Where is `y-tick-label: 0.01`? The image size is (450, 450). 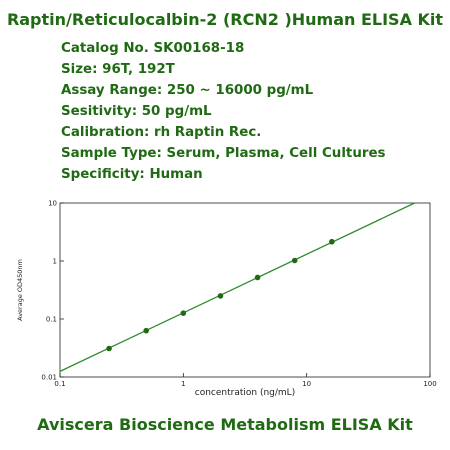 y-tick-label: 0.01 is located at coordinates (49, 378).